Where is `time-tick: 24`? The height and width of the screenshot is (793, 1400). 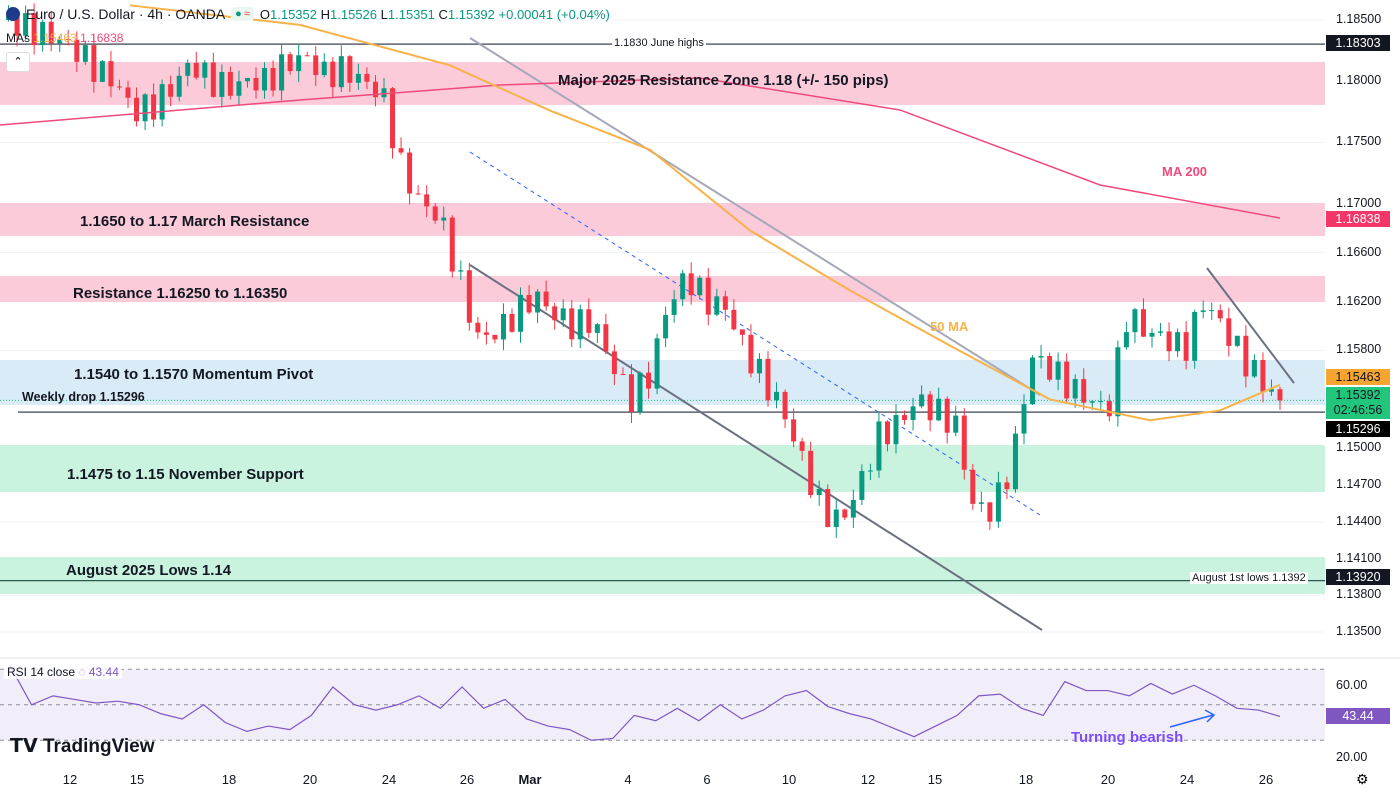 time-tick: 24 is located at coordinates (1187, 779).